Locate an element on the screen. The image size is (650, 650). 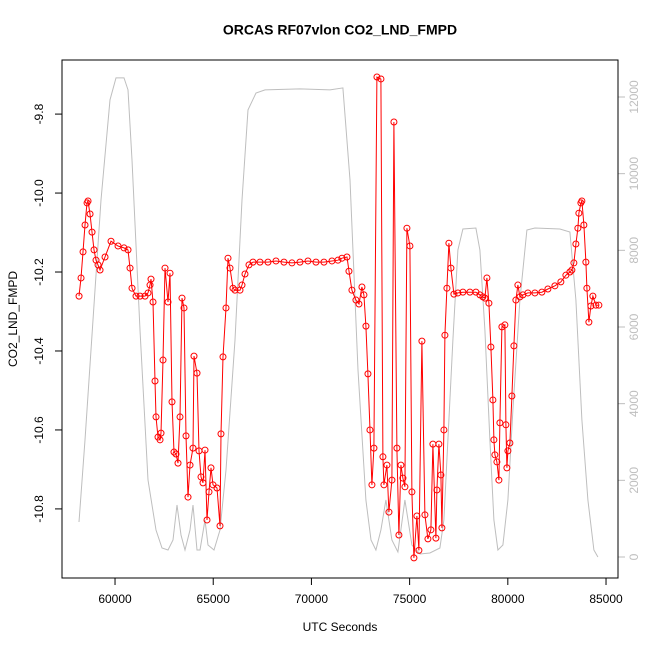
y2-tick-label: 2000 is located at coordinates (634, 480).